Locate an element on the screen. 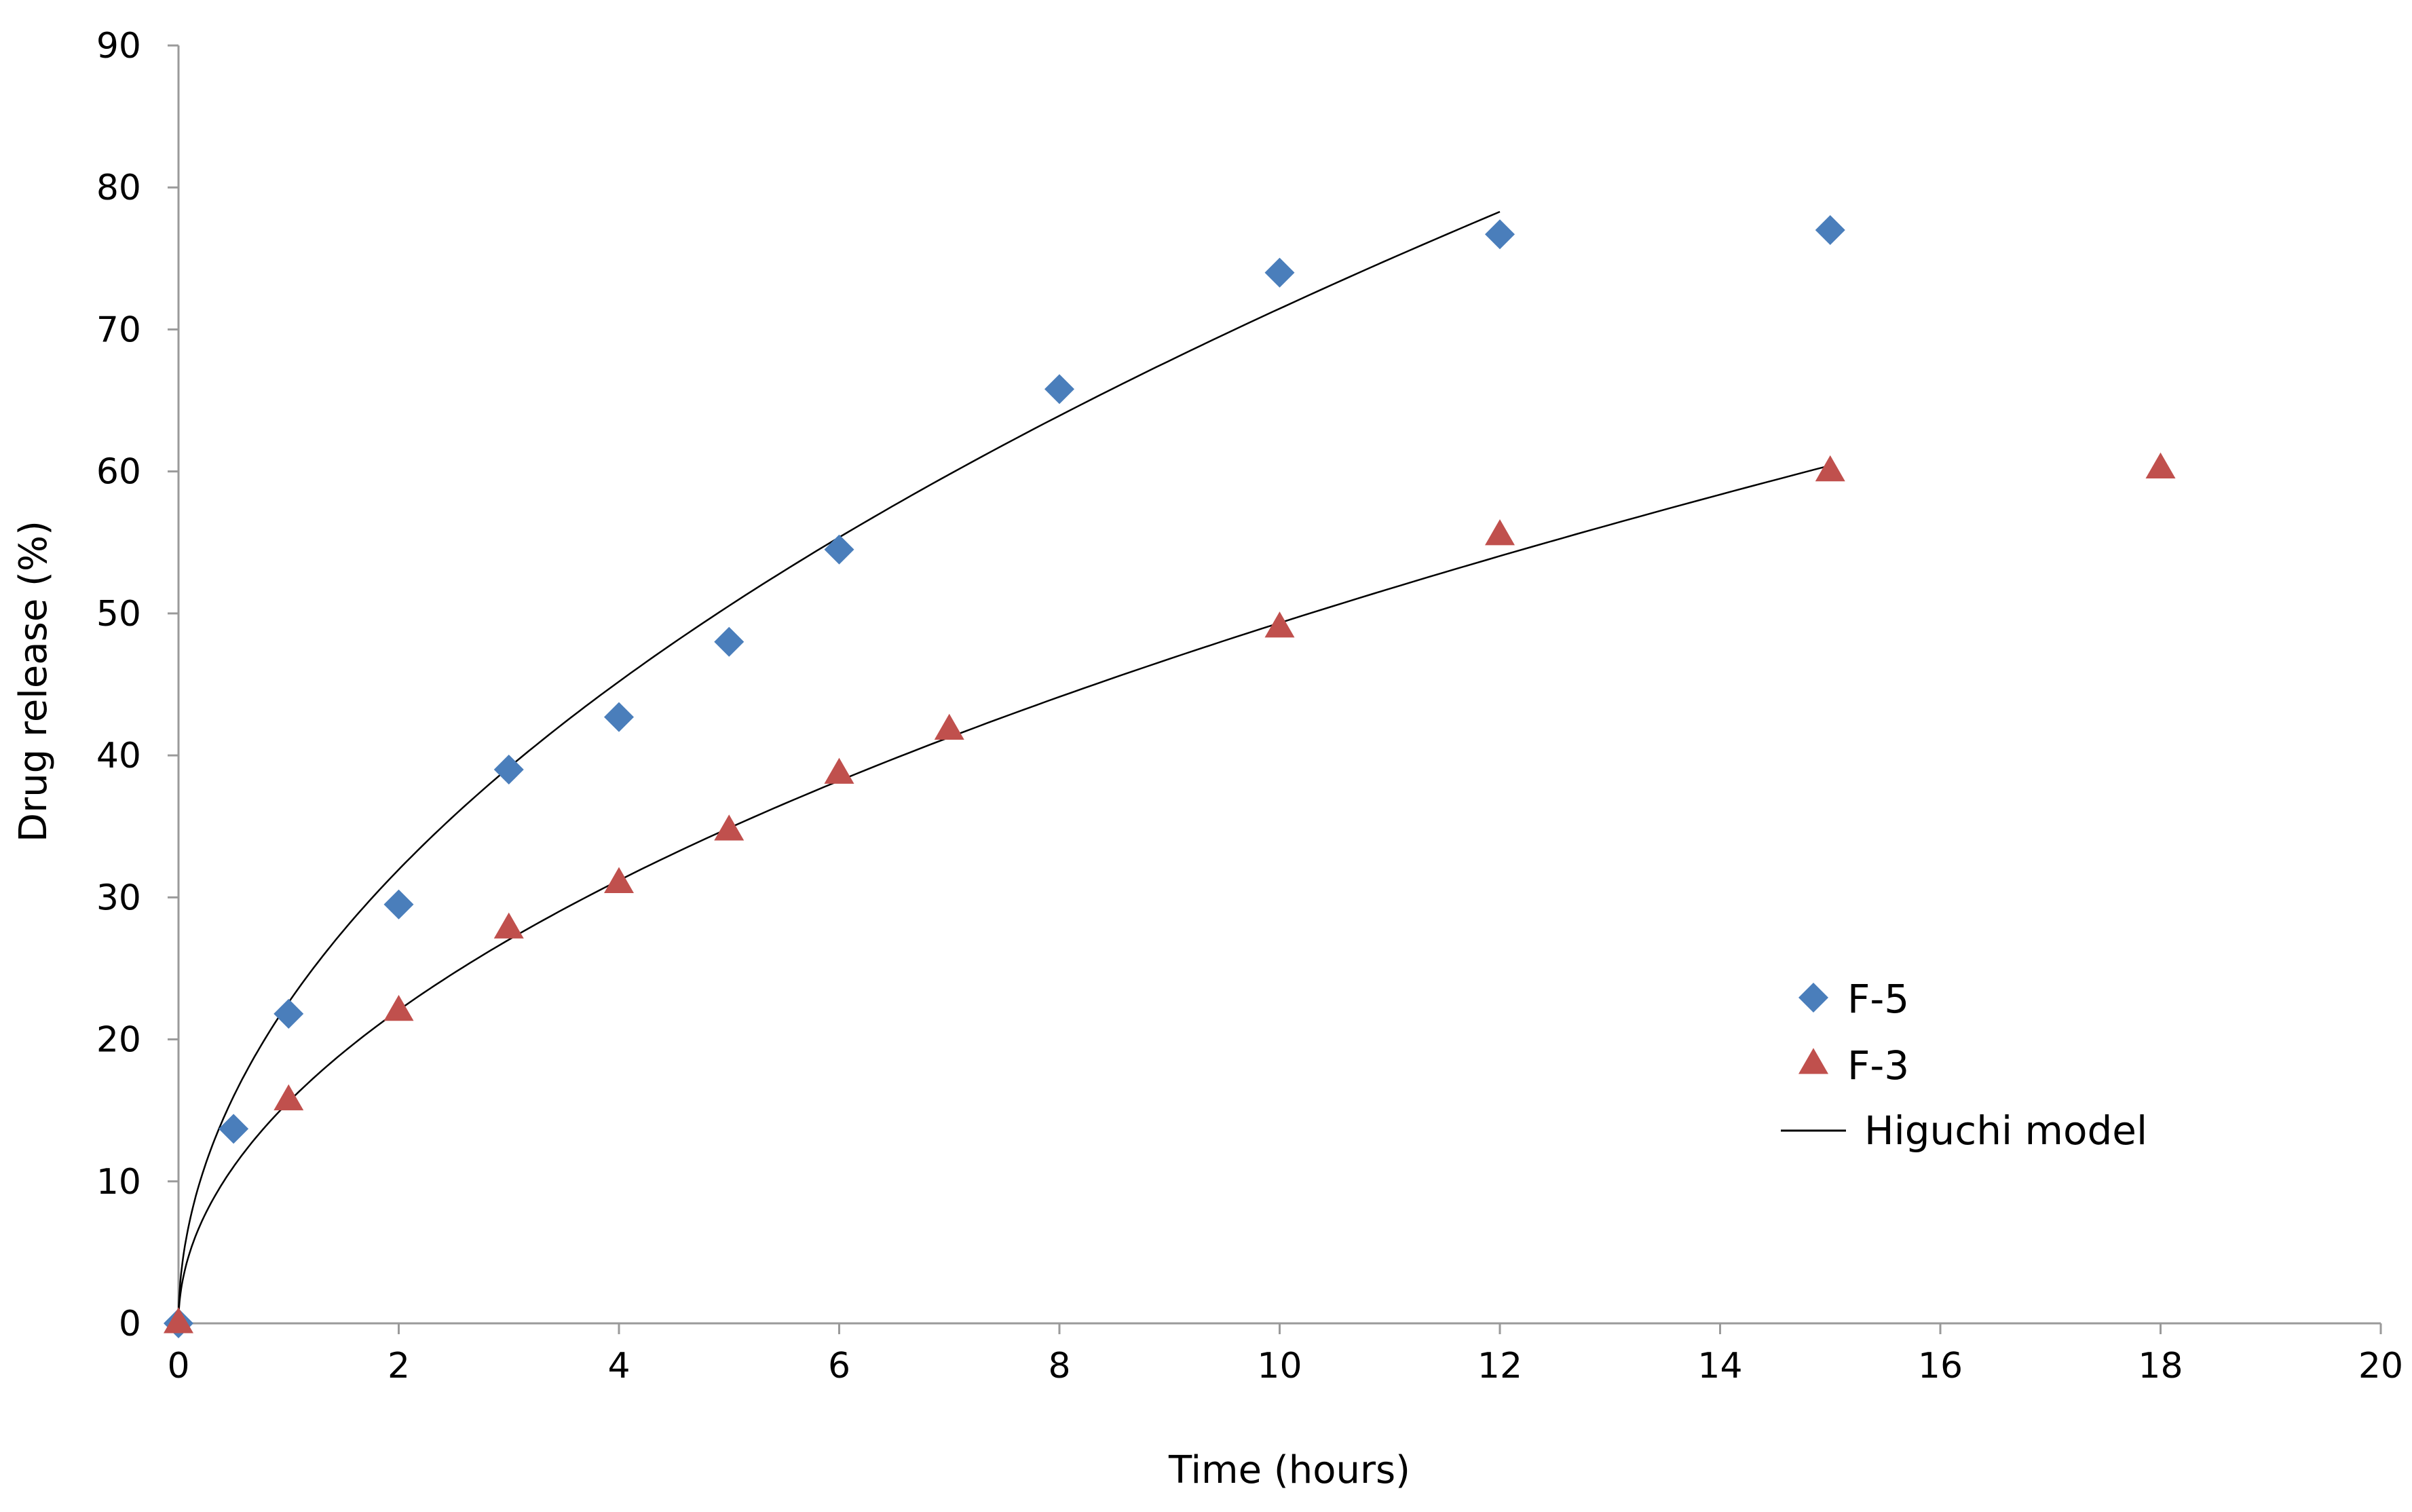 The height and width of the screenshot is (1512, 2412). x-tick-label: 0 is located at coordinates (178, 1366).